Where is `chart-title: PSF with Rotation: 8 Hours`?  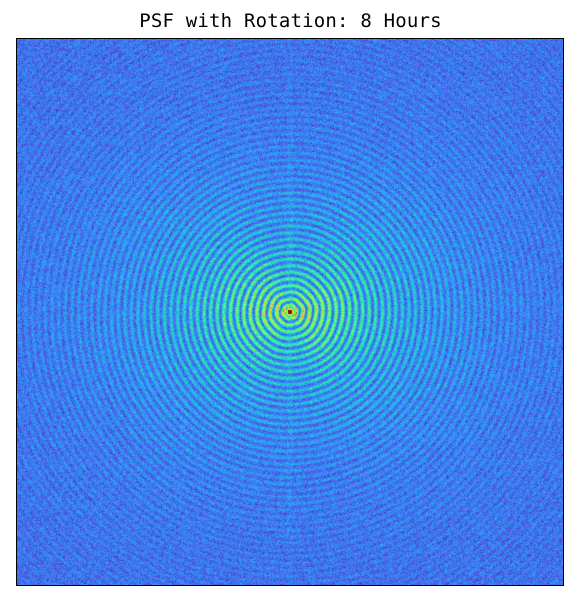
chart-title: PSF with Rotation: 8 Hours is located at coordinates (290, 21).